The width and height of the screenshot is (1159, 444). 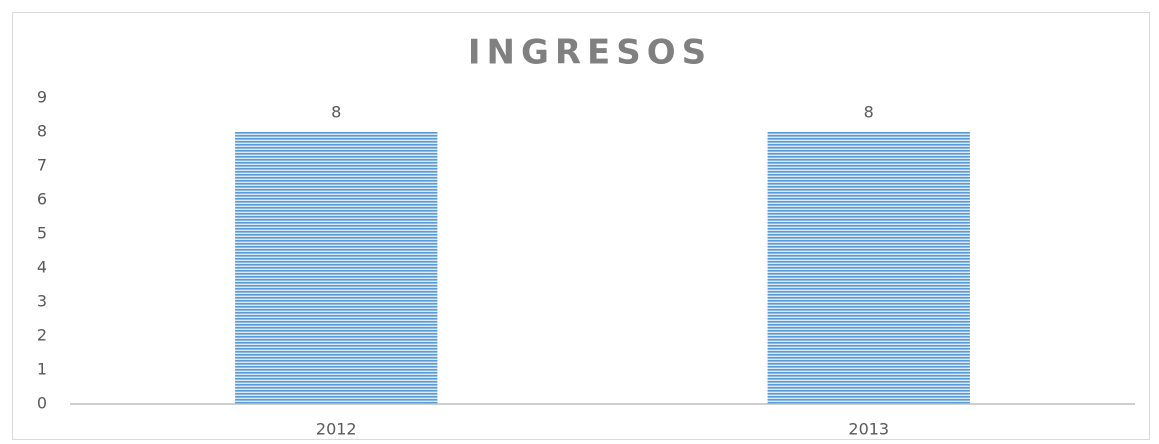 I want to click on y-tick-label: 7, so click(x=42, y=165).